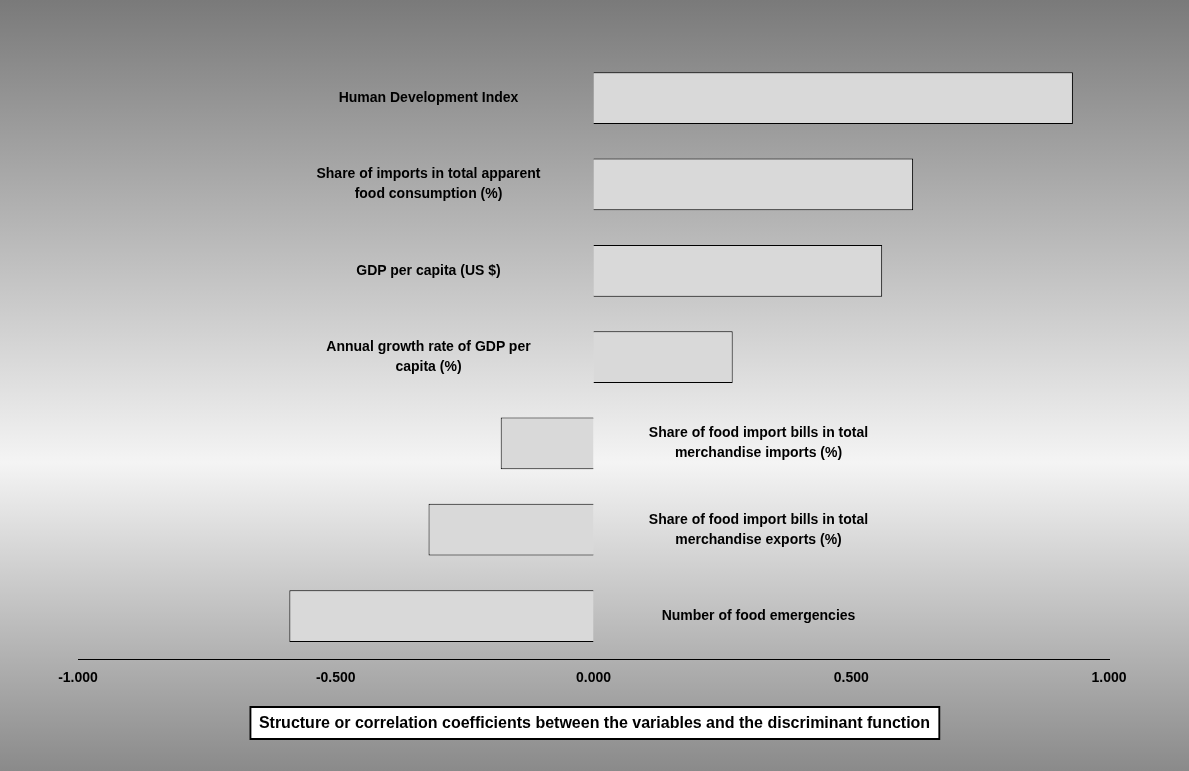 This screenshot has width=1189, height=771. Describe the element at coordinates (429, 355) in the screenshot. I see `y-tick-label: Annual growth rate of GDP per capita (%)` at that location.